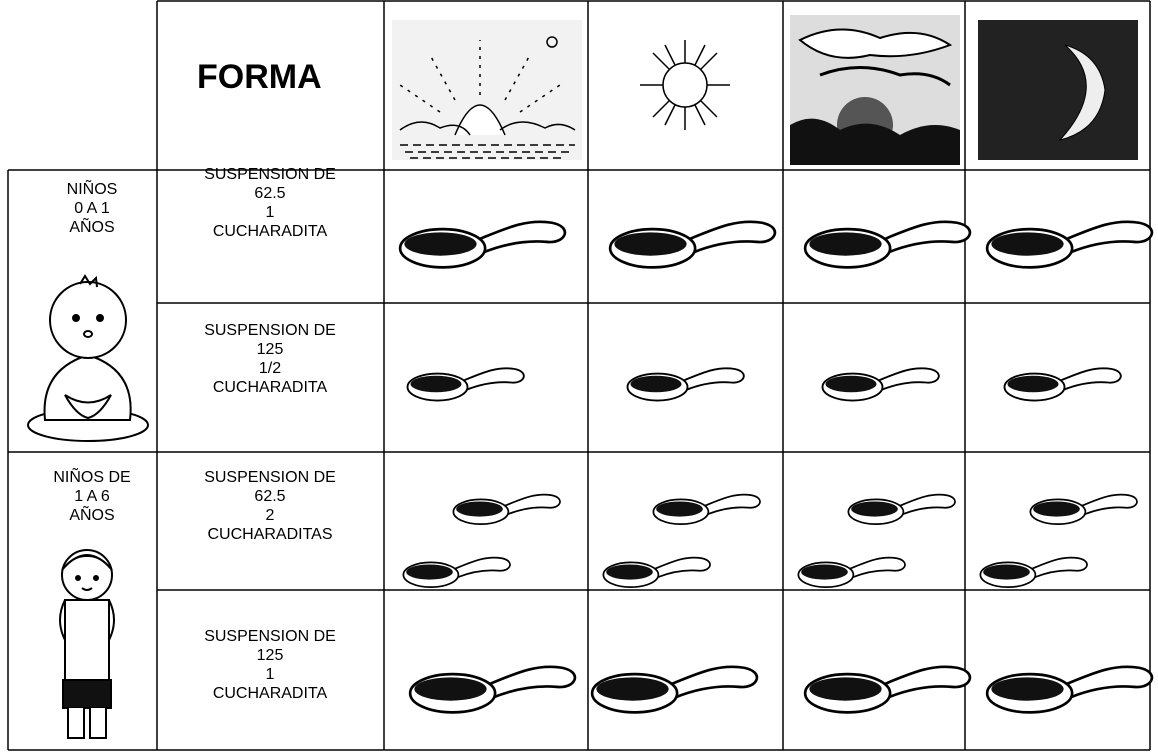 This screenshot has width=1158, height=756. I want to click on sunrise-icon, so click(487, 90).